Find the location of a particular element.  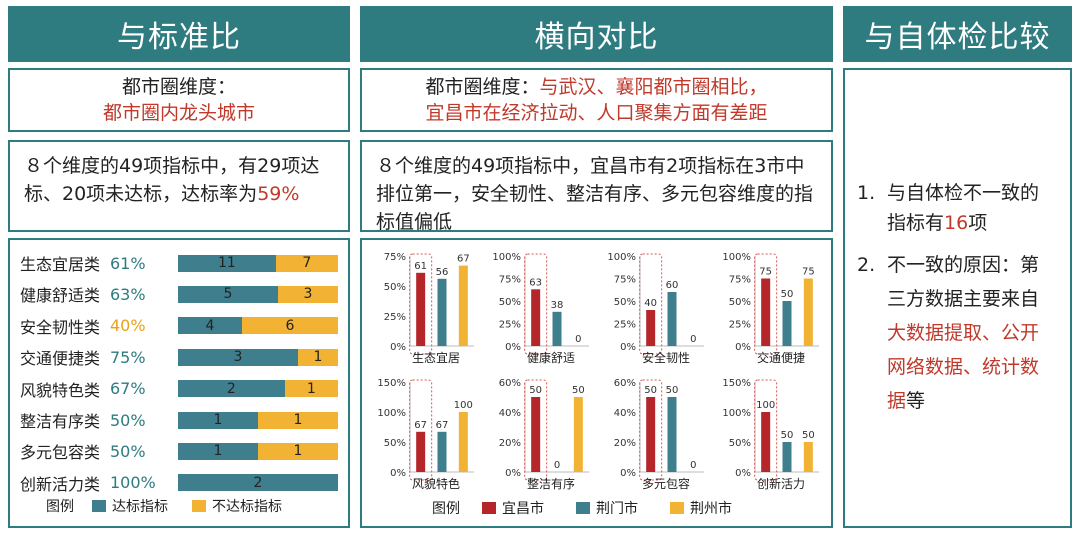

category-rate: 67% is located at coordinates (128, 389).